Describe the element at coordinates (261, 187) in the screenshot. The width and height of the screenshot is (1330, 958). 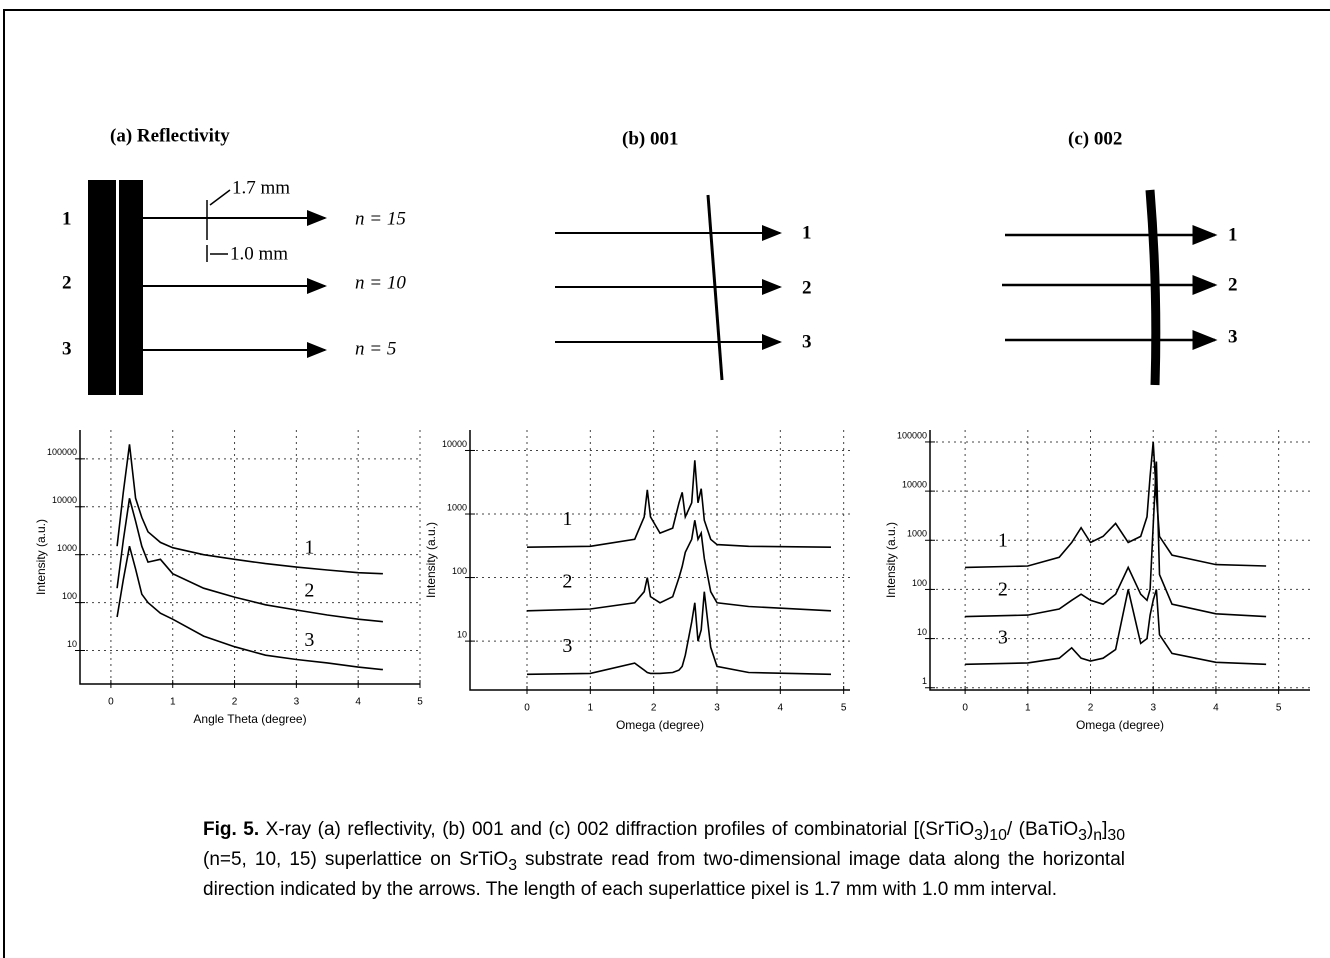
I see `dim-label: 1.7 mm` at that location.